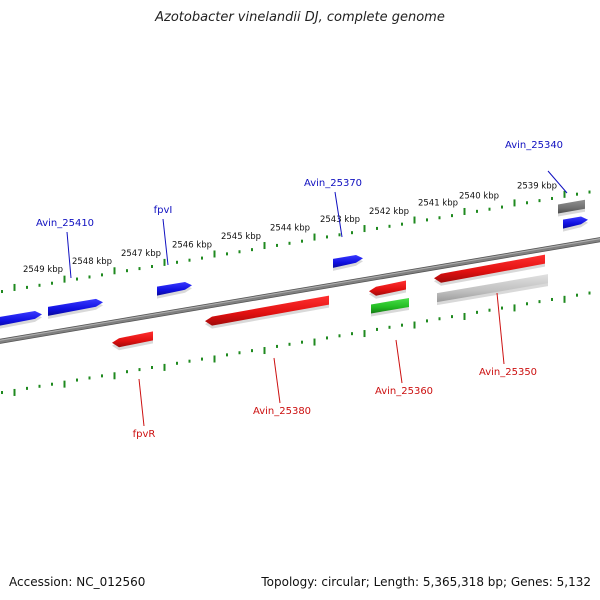  Describe the element at coordinates (534, 145) in the screenshot. I see `gene-label: Avin_25340` at that location.